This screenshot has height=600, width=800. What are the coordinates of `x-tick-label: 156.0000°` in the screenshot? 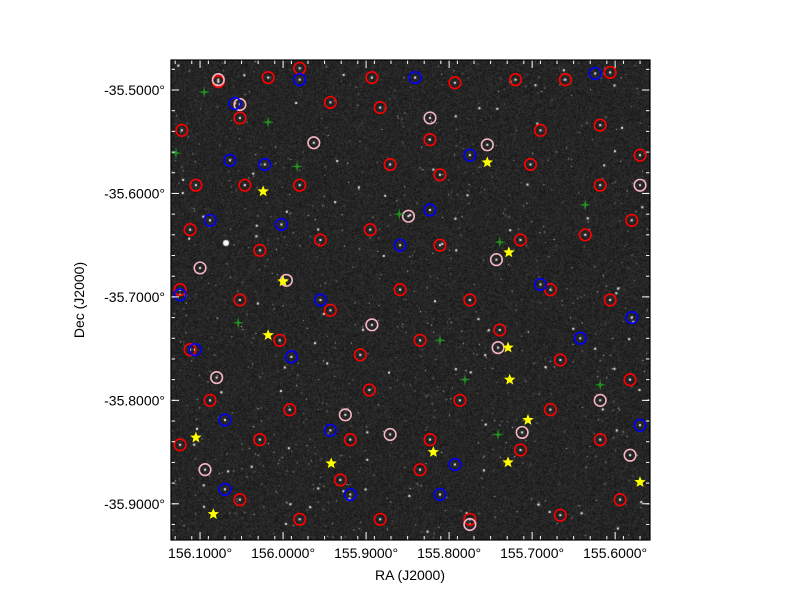 It's located at (283, 553).